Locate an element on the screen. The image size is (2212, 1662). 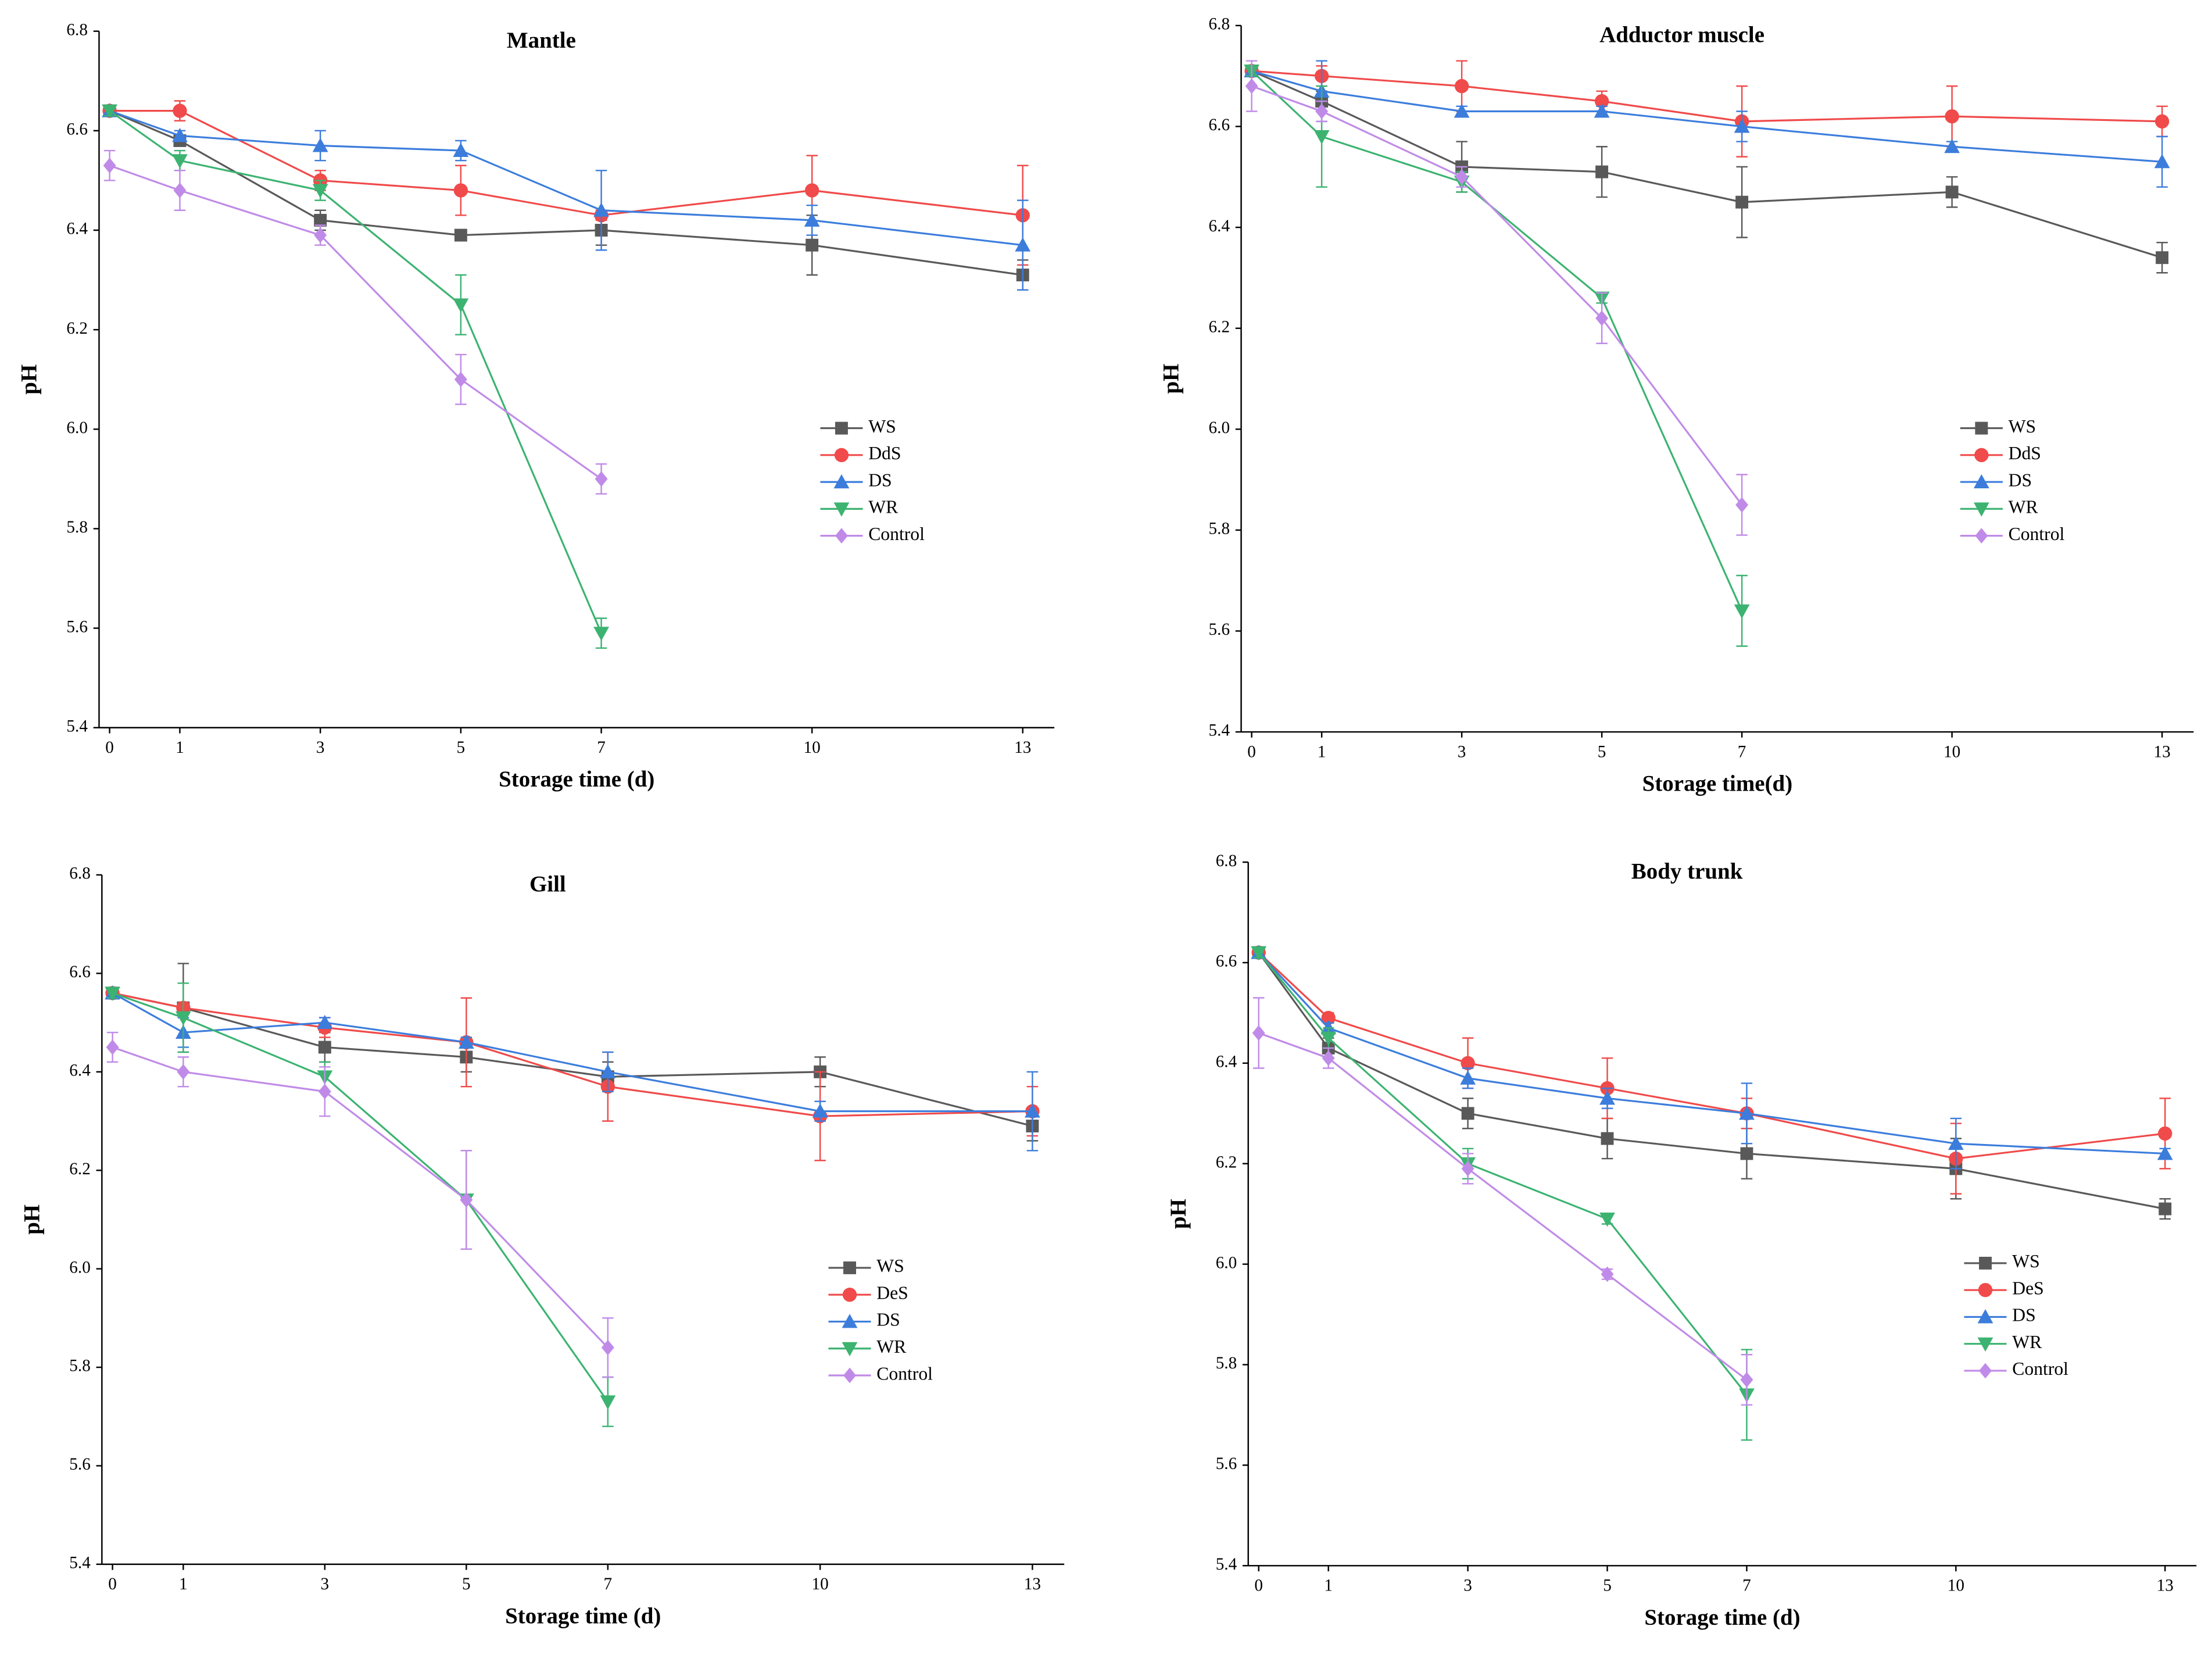
x-tick-label: 0 is located at coordinates (112, 1584).